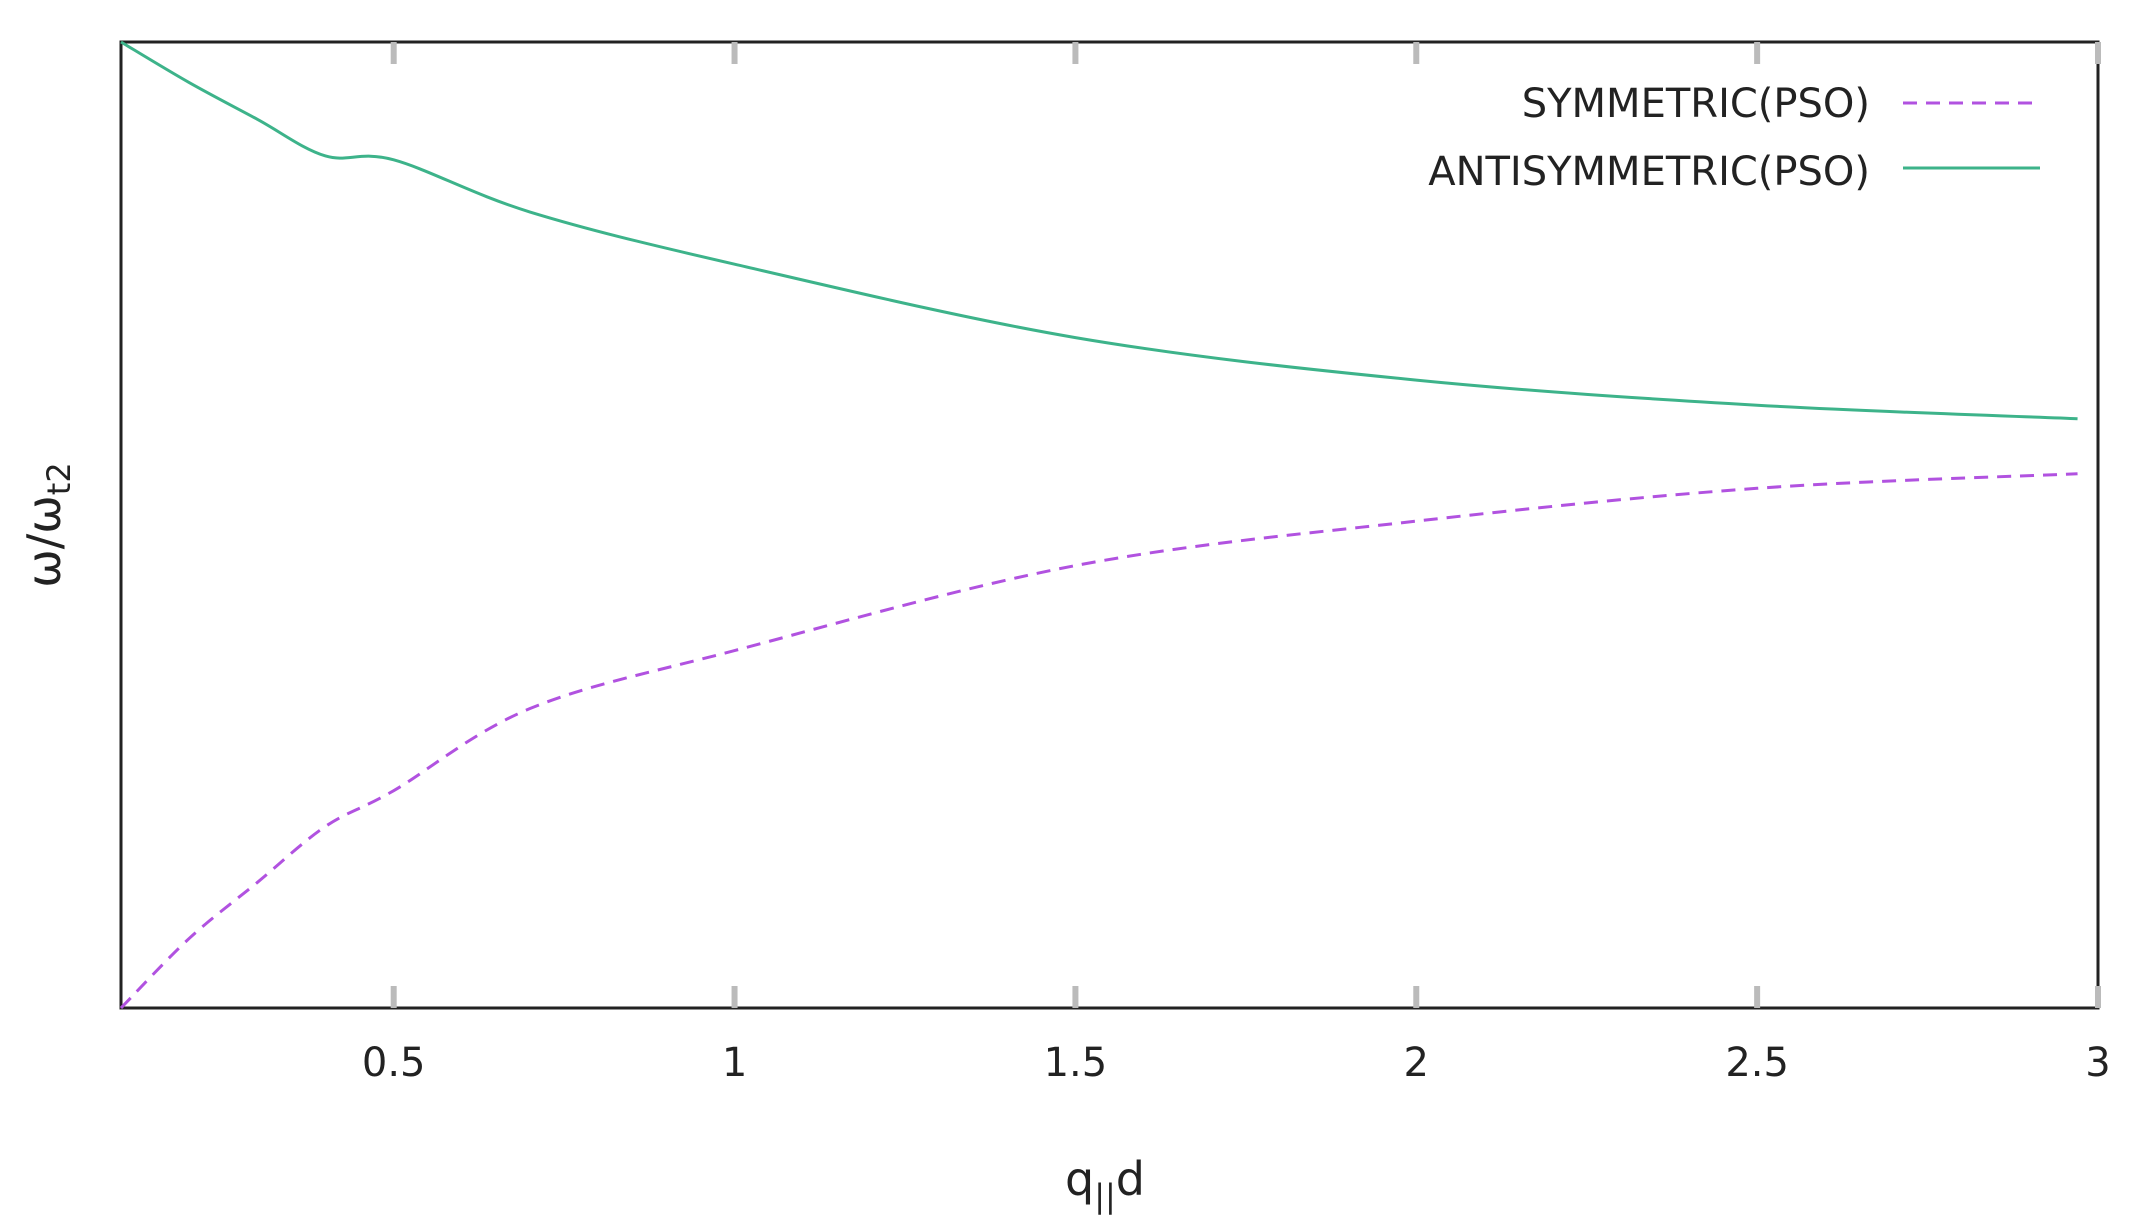 This screenshot has height=1222, width=2139. Describe the element at coordinates (44, 541) in the screenshot. I see `y-axis-title-main: ω/ω` at that location.